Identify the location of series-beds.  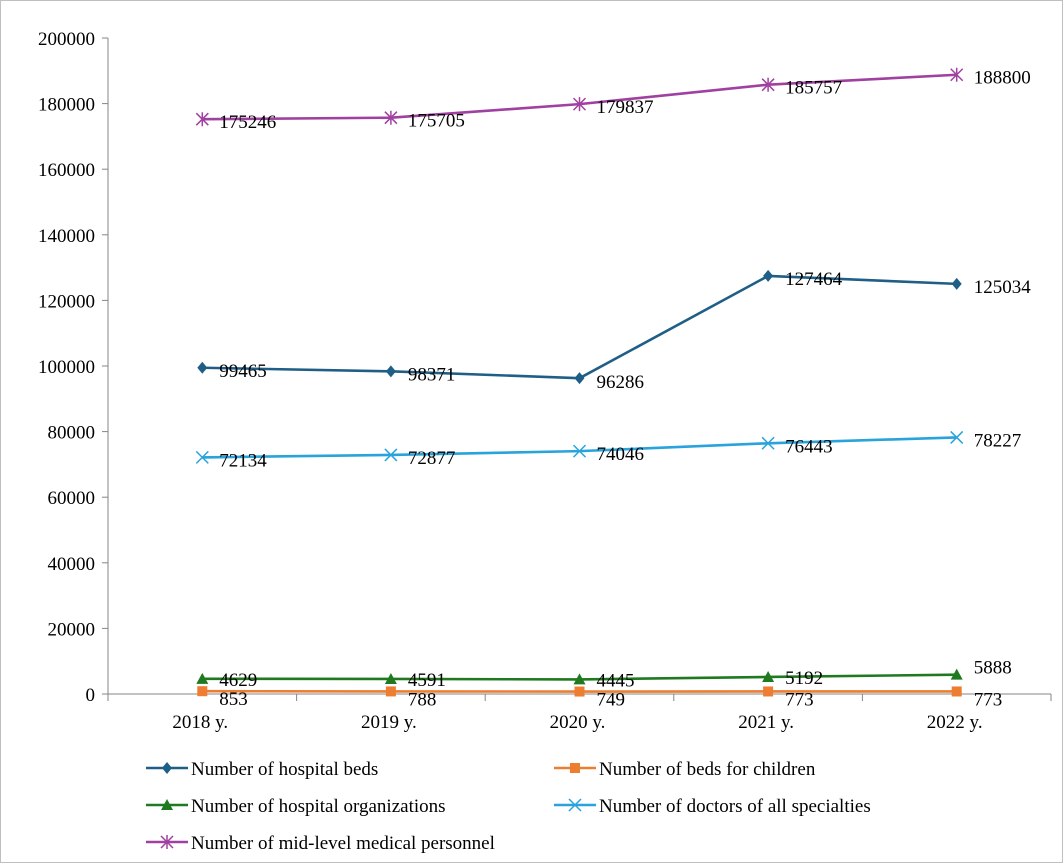
(579, 327).